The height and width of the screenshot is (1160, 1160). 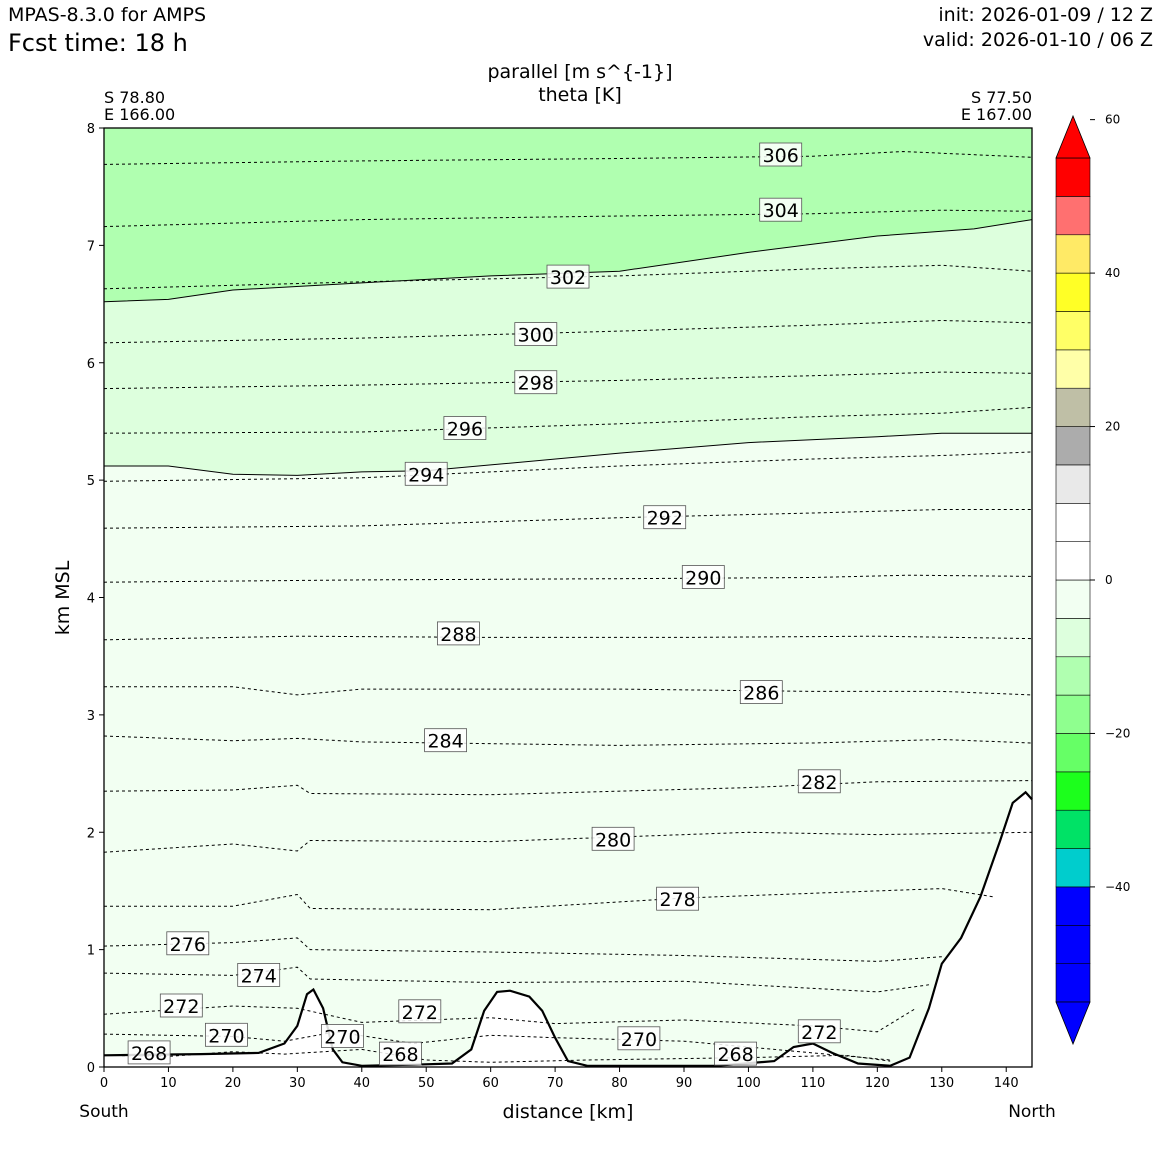 What do you see at coordinates (684, 1083) in the screenshot?
I see `x-tick-label: 90` at bounding box center [684, 1083].